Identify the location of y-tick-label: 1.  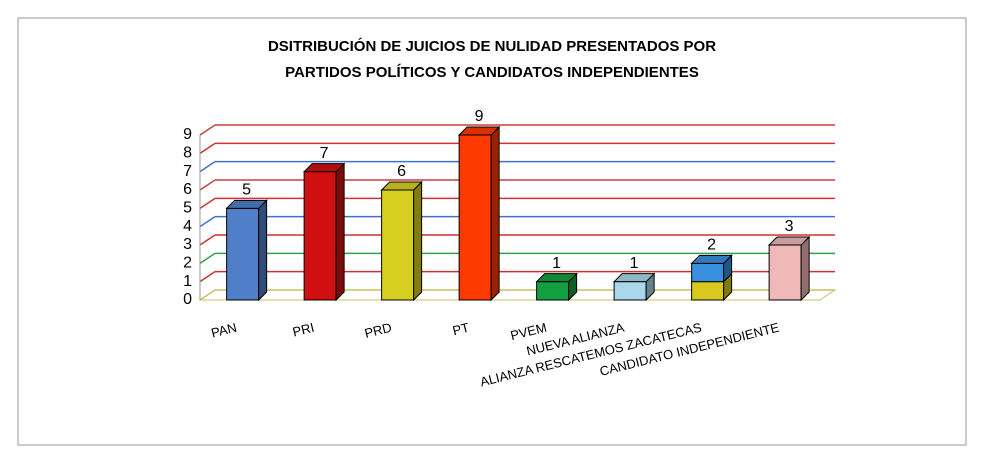
(187, 281).